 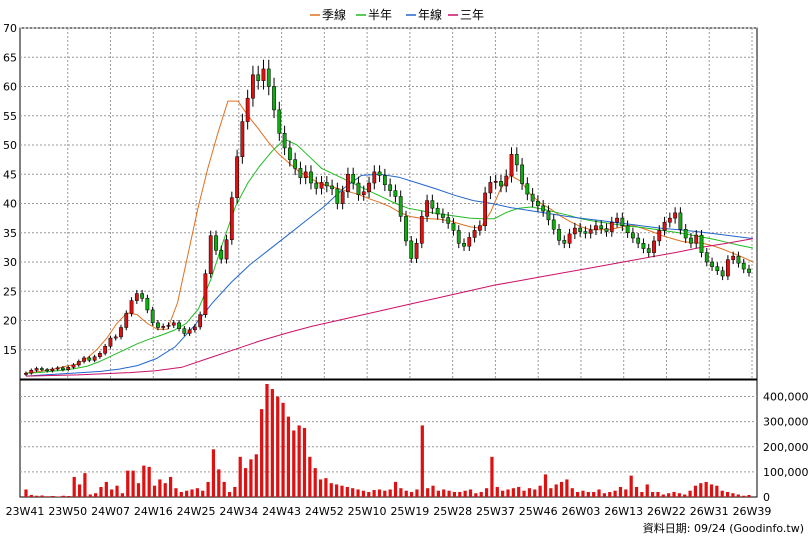 What do you see at coordinates (324, 511) in the screenshot?
I see `x-tick-label-7: 24W52` at bounding box center [324, 511].